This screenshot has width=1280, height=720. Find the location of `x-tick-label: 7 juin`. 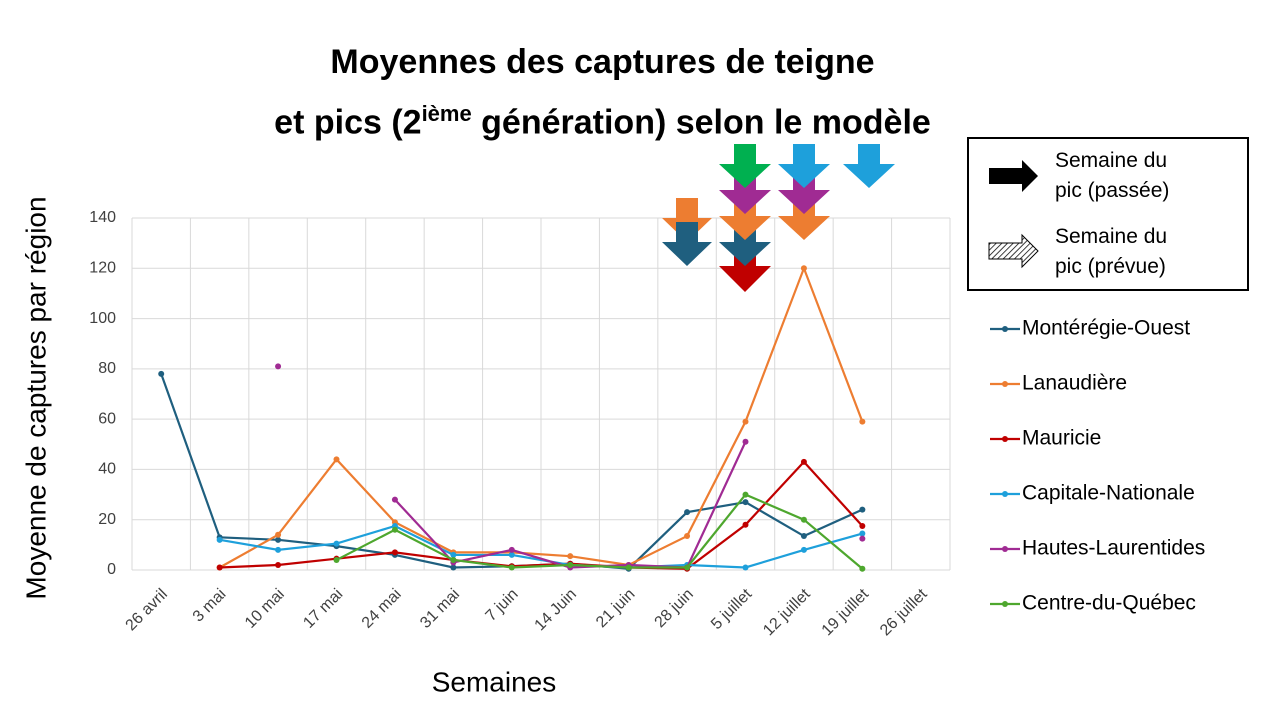

x-tick-label: 7 juin is located at coordinates (502, 605).